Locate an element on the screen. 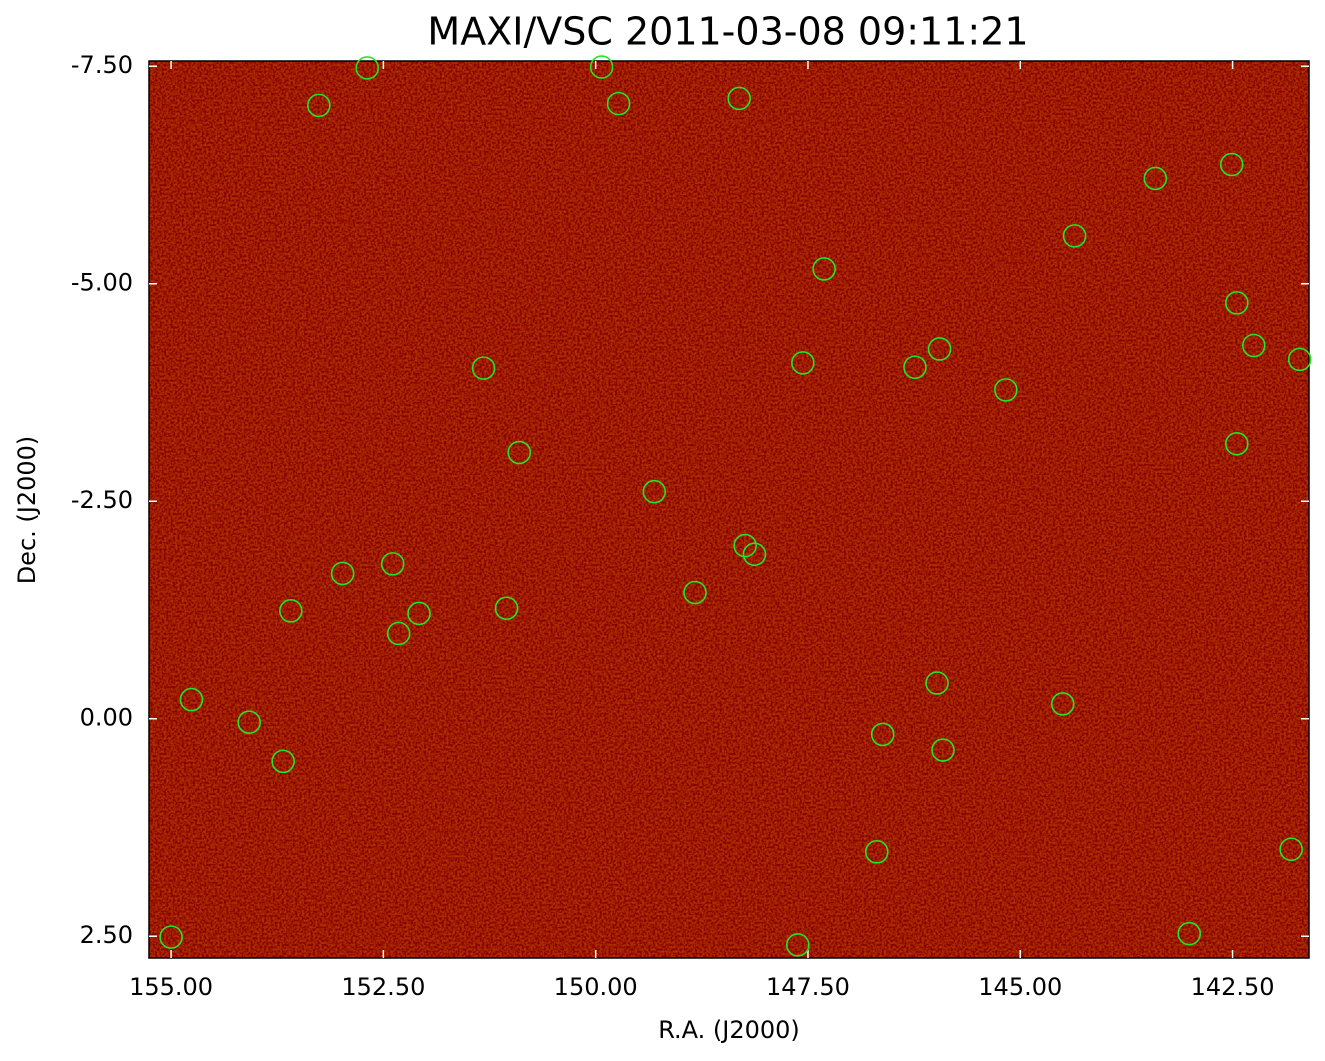 The width and height of the screenshot is (1325, 1061). y-tick-label: -7.50 is located at coordinates (102, 65).